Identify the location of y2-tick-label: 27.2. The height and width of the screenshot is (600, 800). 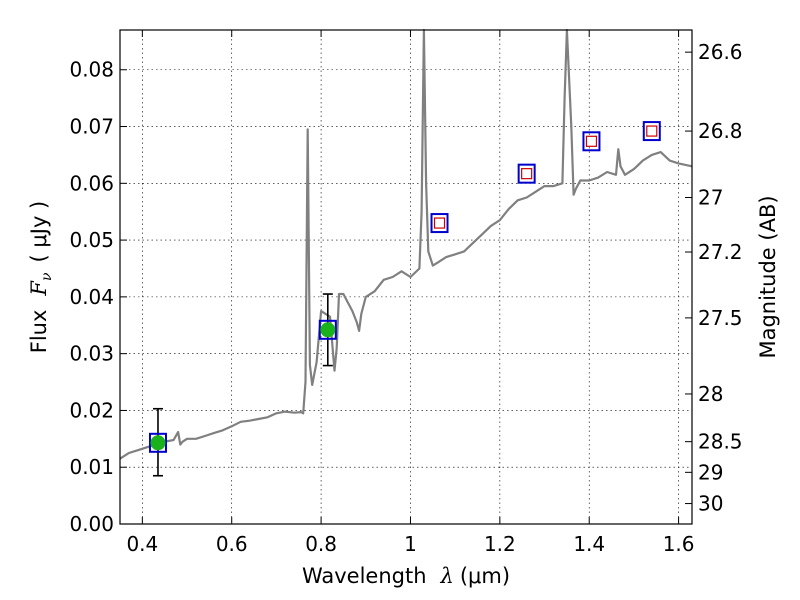
(720, 252).